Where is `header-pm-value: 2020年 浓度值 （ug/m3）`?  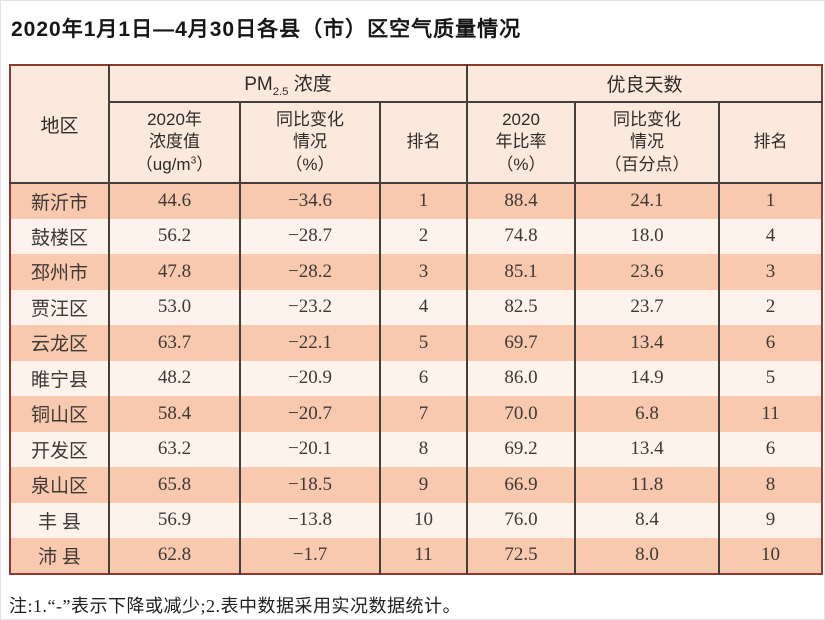
header-pm-value: 2020年 浓度值 （ug/m3） is located at coordinates (174, 143).